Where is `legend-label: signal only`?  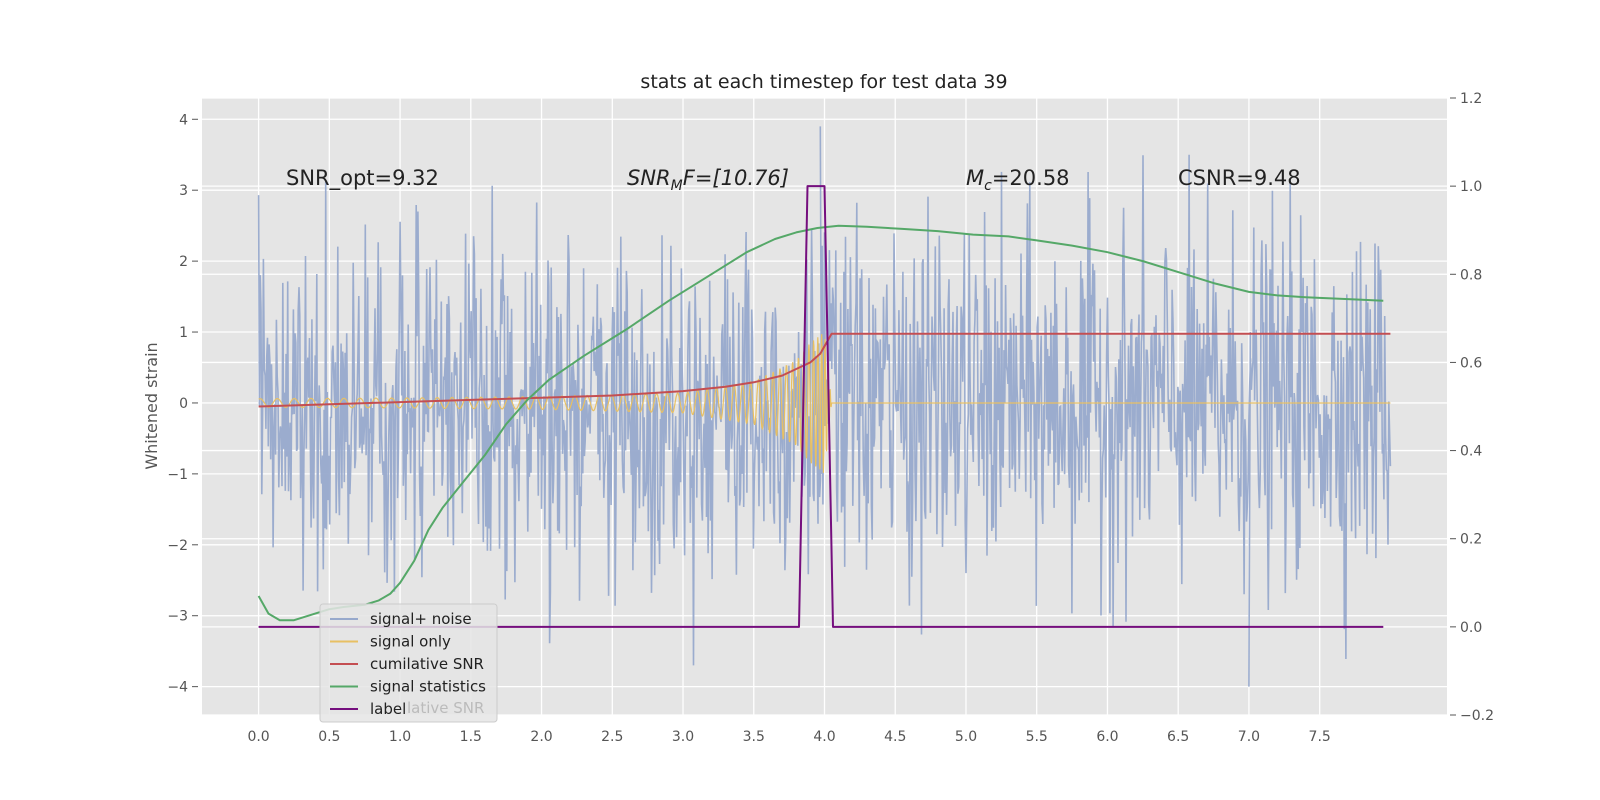
legend-label: signal only is located at coordinates (410, 642).